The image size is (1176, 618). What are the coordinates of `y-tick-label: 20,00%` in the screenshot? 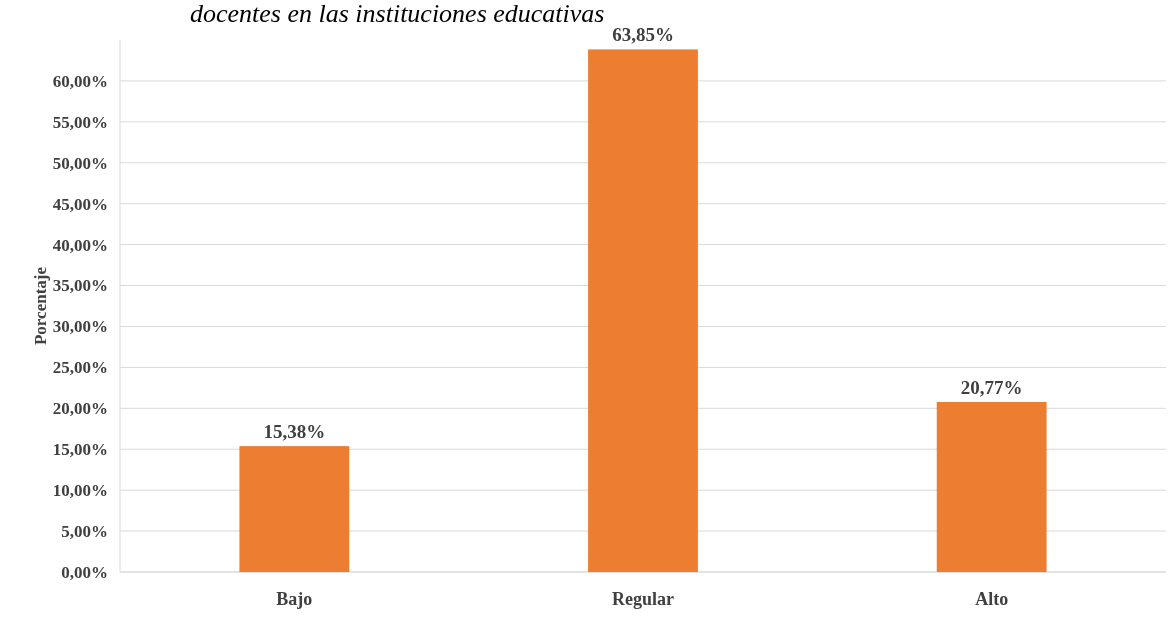 It's located at (80, 409).